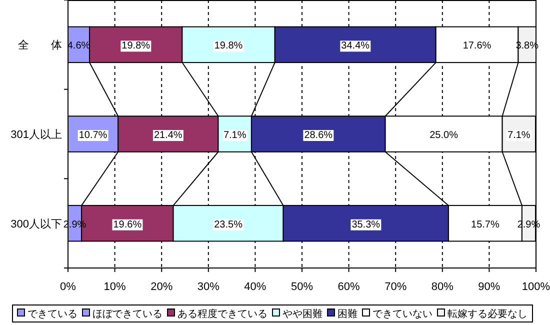 The image size is (550, 325). Describe the element at coordinates (318, 135) in the screenshot. I see `data-label: 28.6%` at that location.